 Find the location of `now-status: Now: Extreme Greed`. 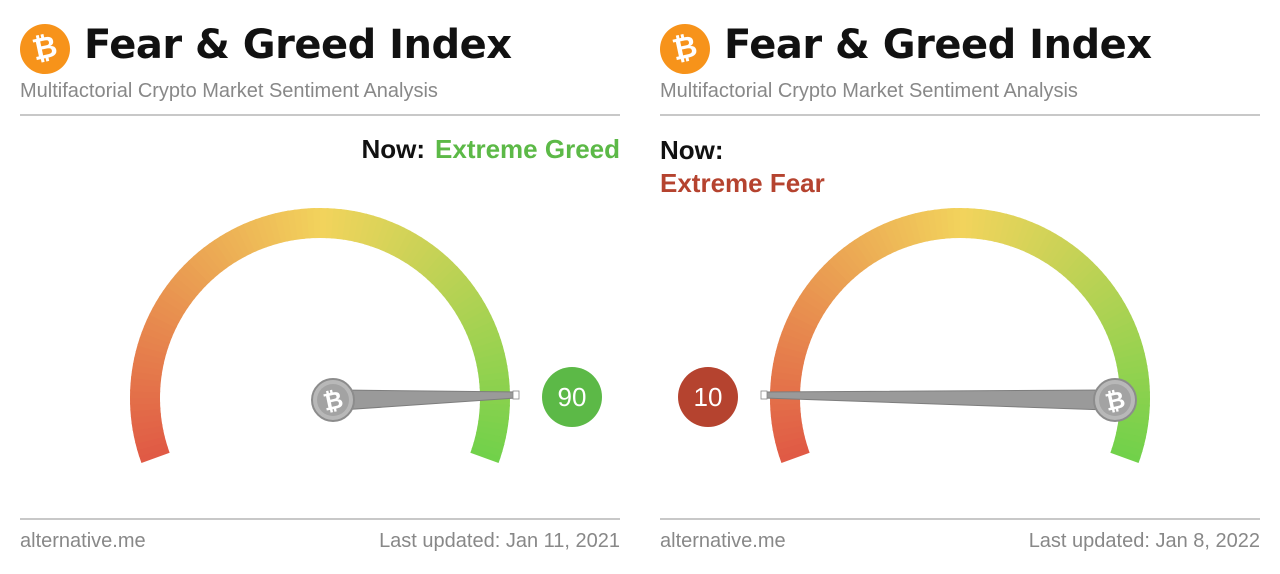

now-status: Now: Extreme Greed is located at coordinates (490, 149).